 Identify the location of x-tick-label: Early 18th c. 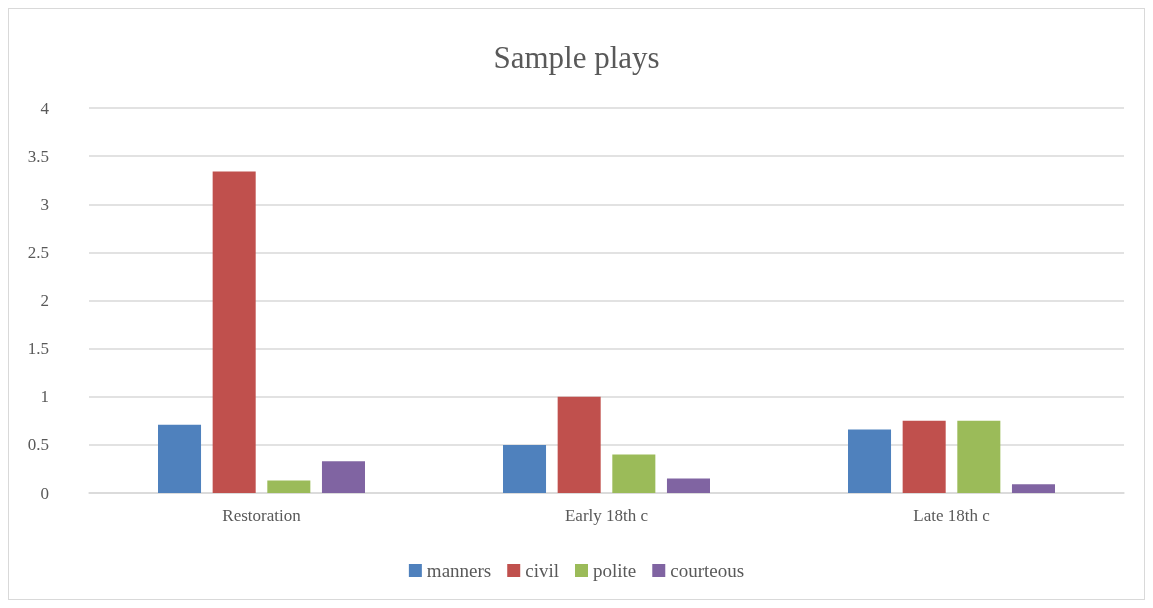
(606, 515).